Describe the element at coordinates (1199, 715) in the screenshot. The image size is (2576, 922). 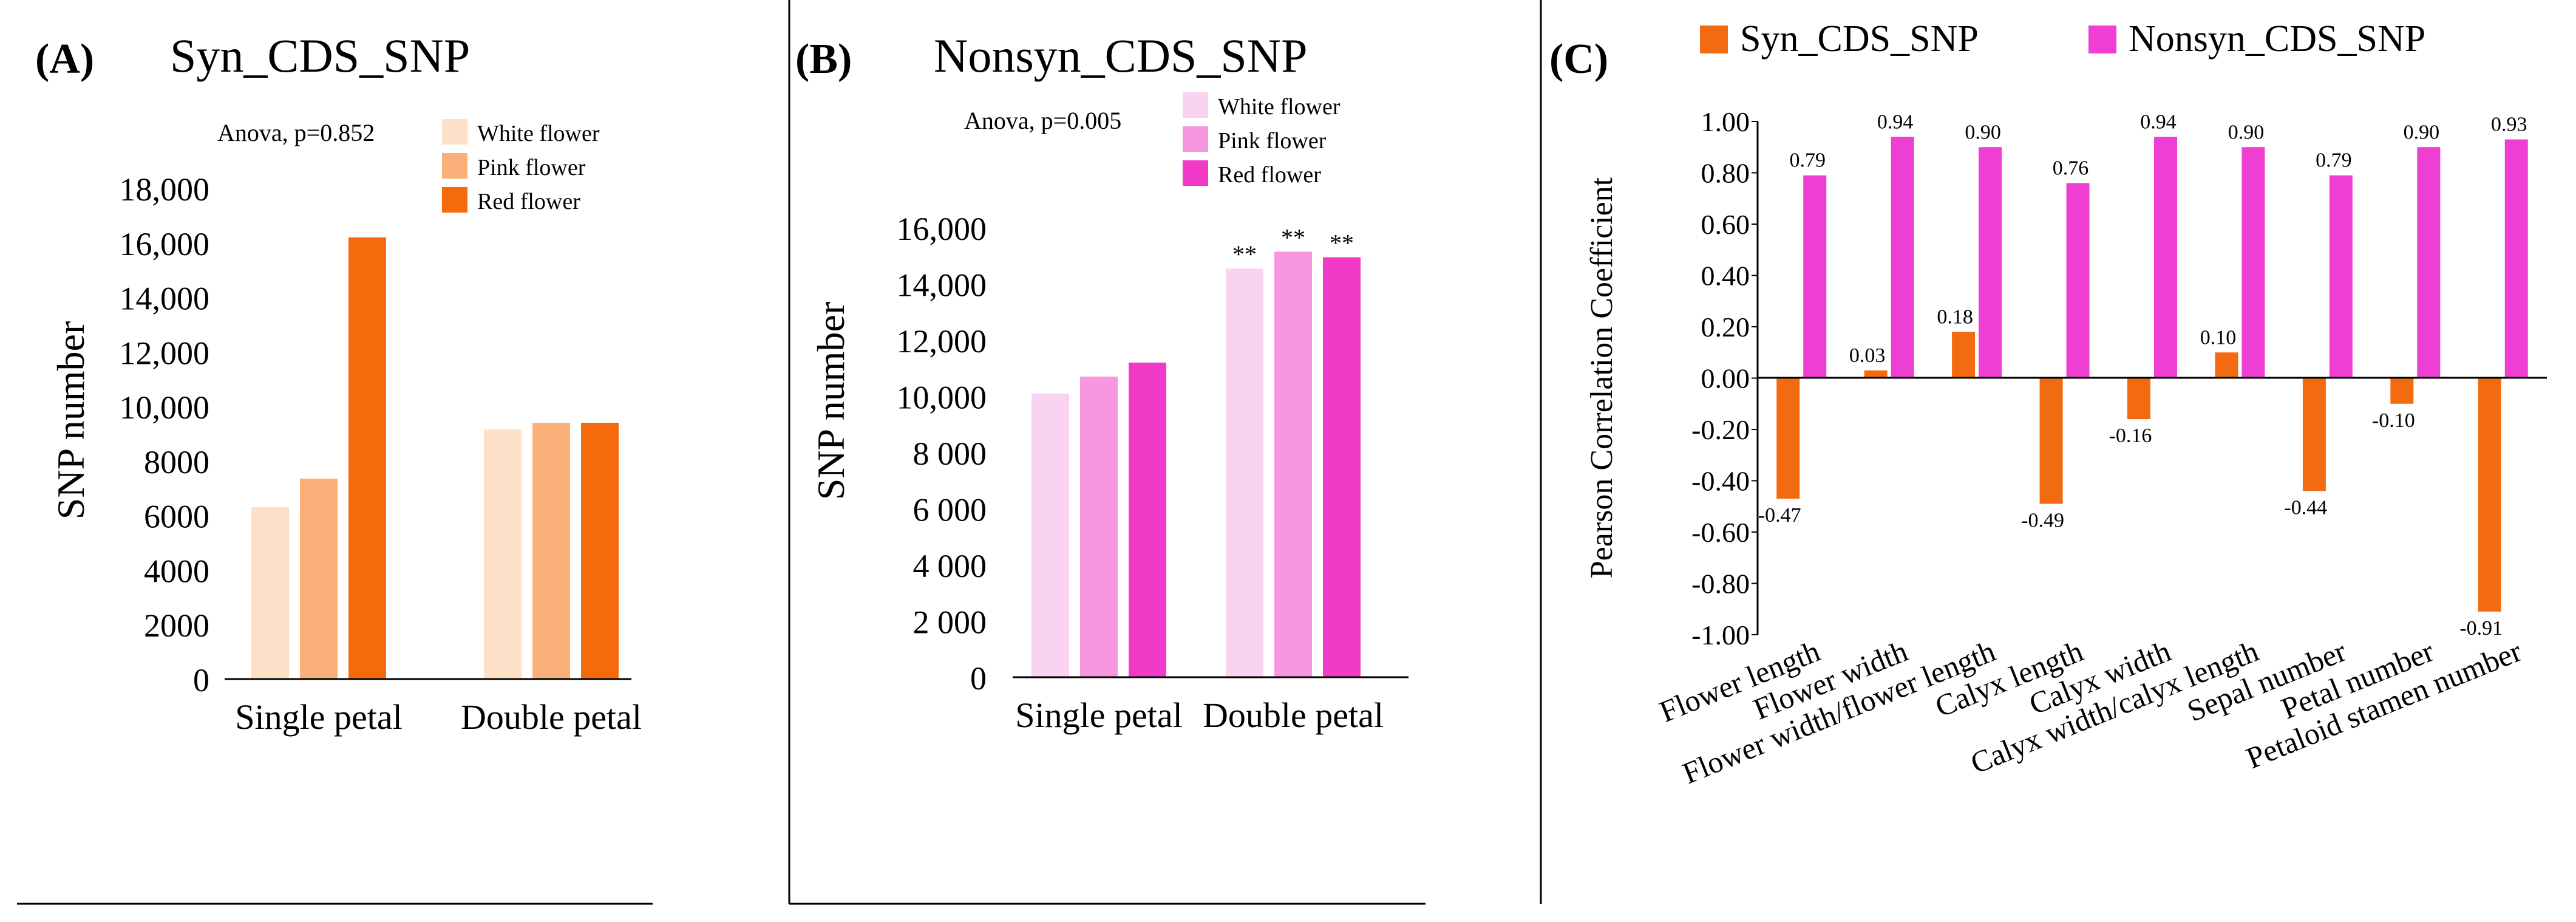
I see `panel-b-x-labels: Single petal Double petal` at that location.